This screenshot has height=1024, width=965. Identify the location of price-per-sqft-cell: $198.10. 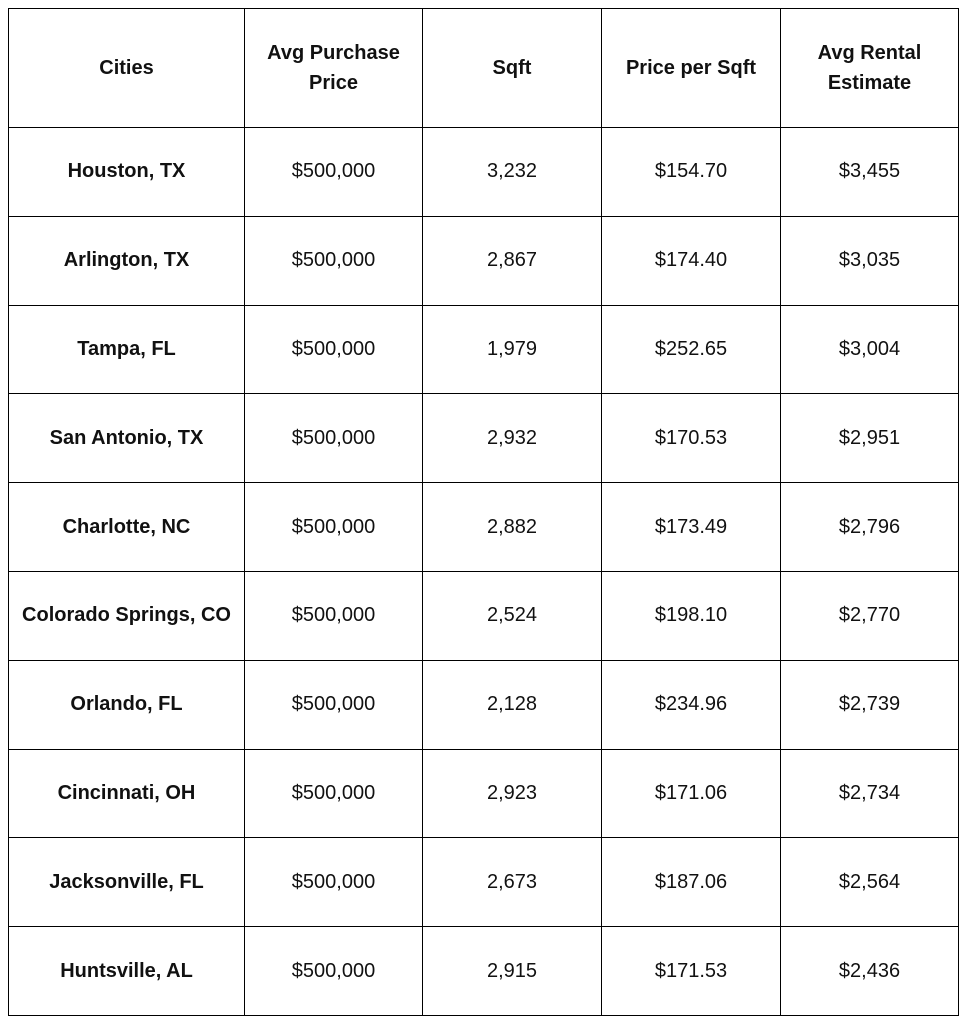
(691, 615).